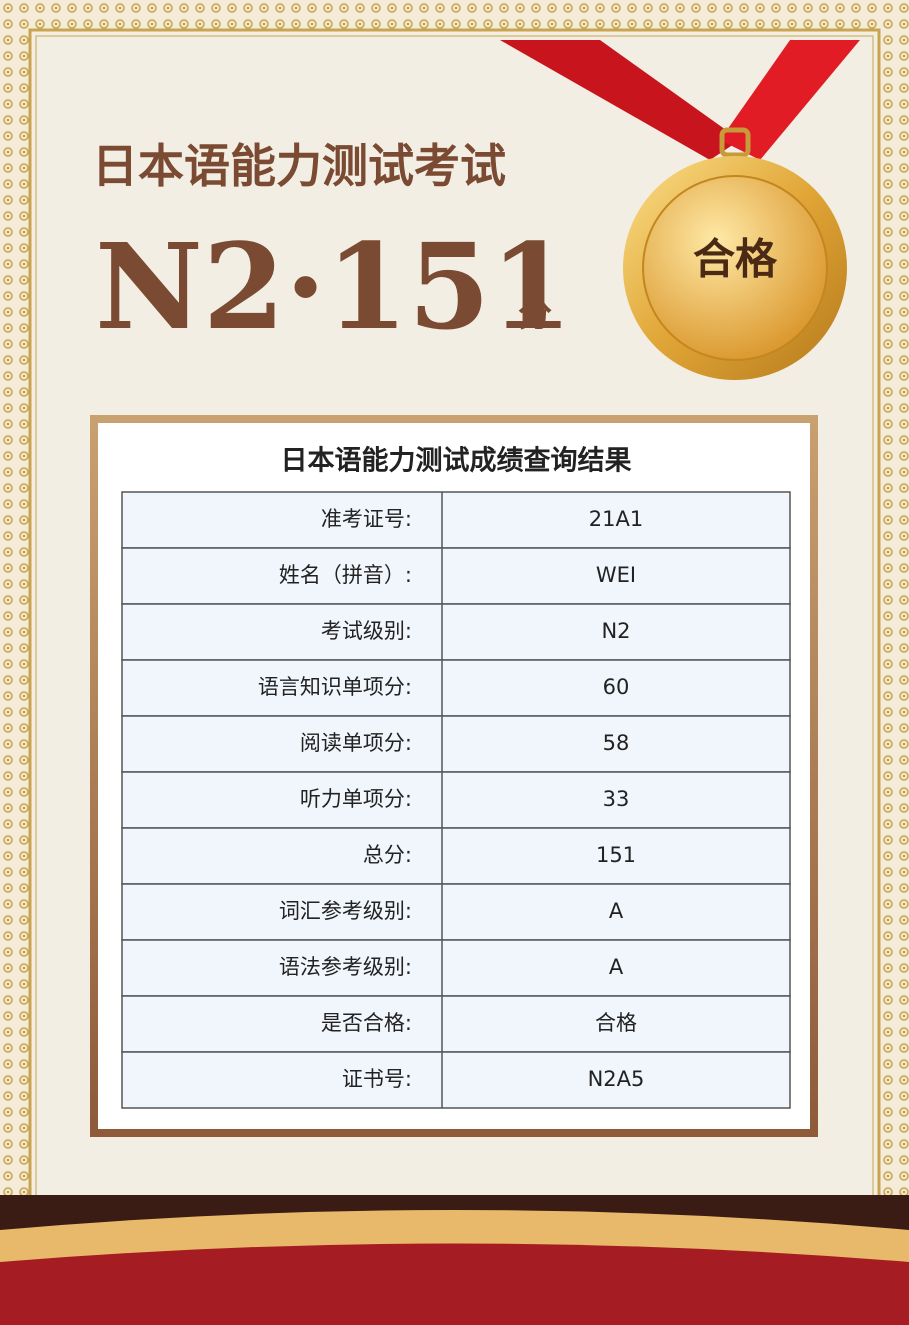 This screenshot has height=1325, width=909. Describe the element at coordinates (735, 259) in the screenshot. I see `medal-label: 合格` at that location.